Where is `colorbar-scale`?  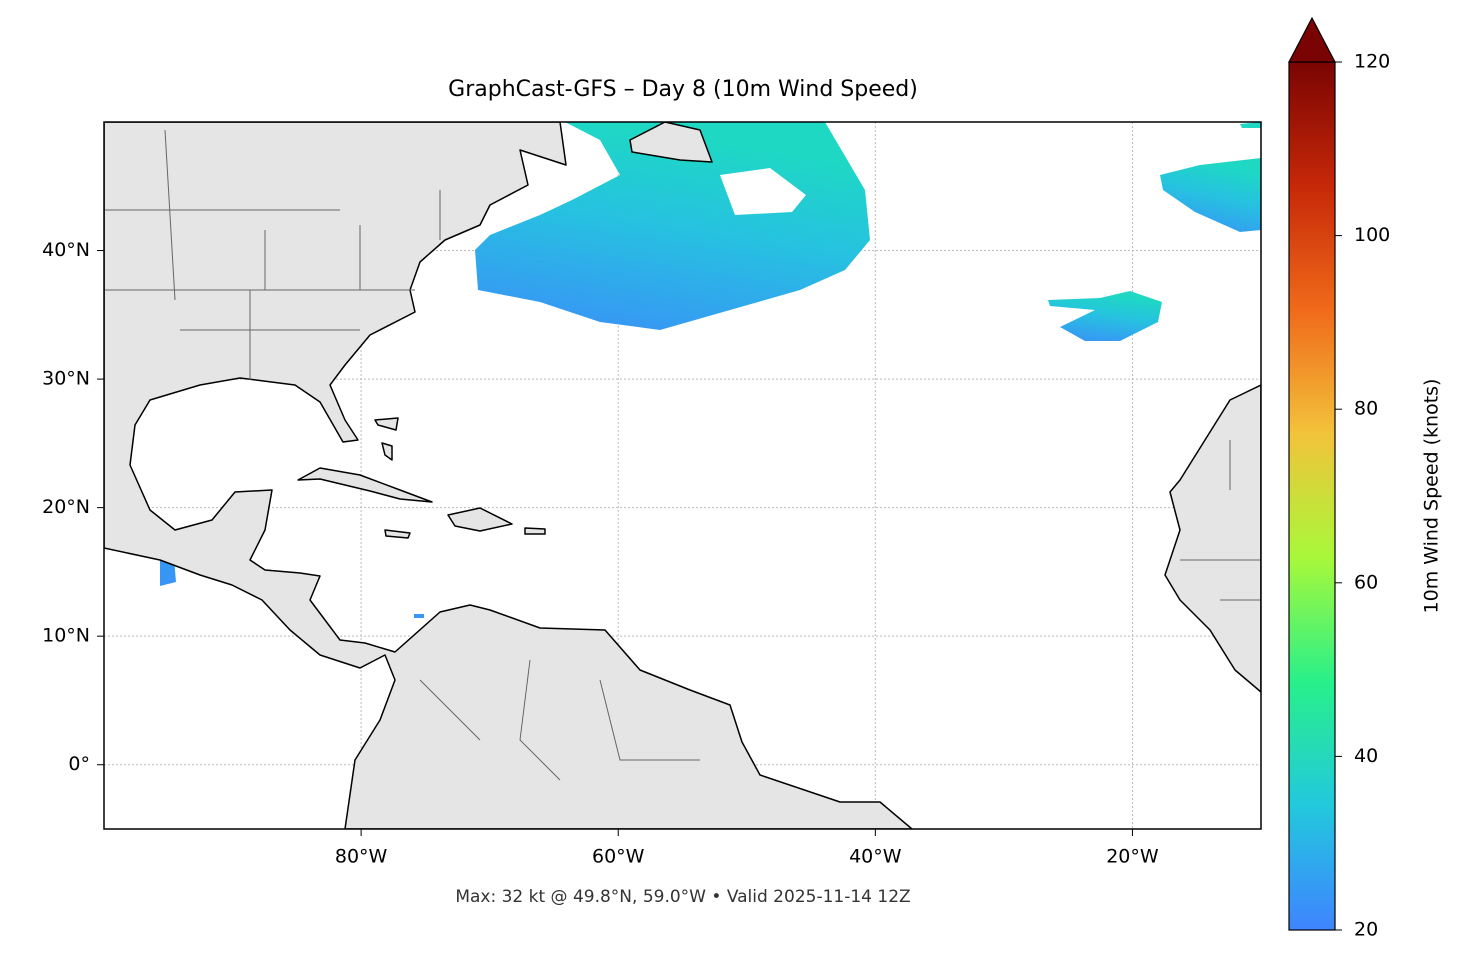
colorbar-scale is located at coordinates (1312, 496).